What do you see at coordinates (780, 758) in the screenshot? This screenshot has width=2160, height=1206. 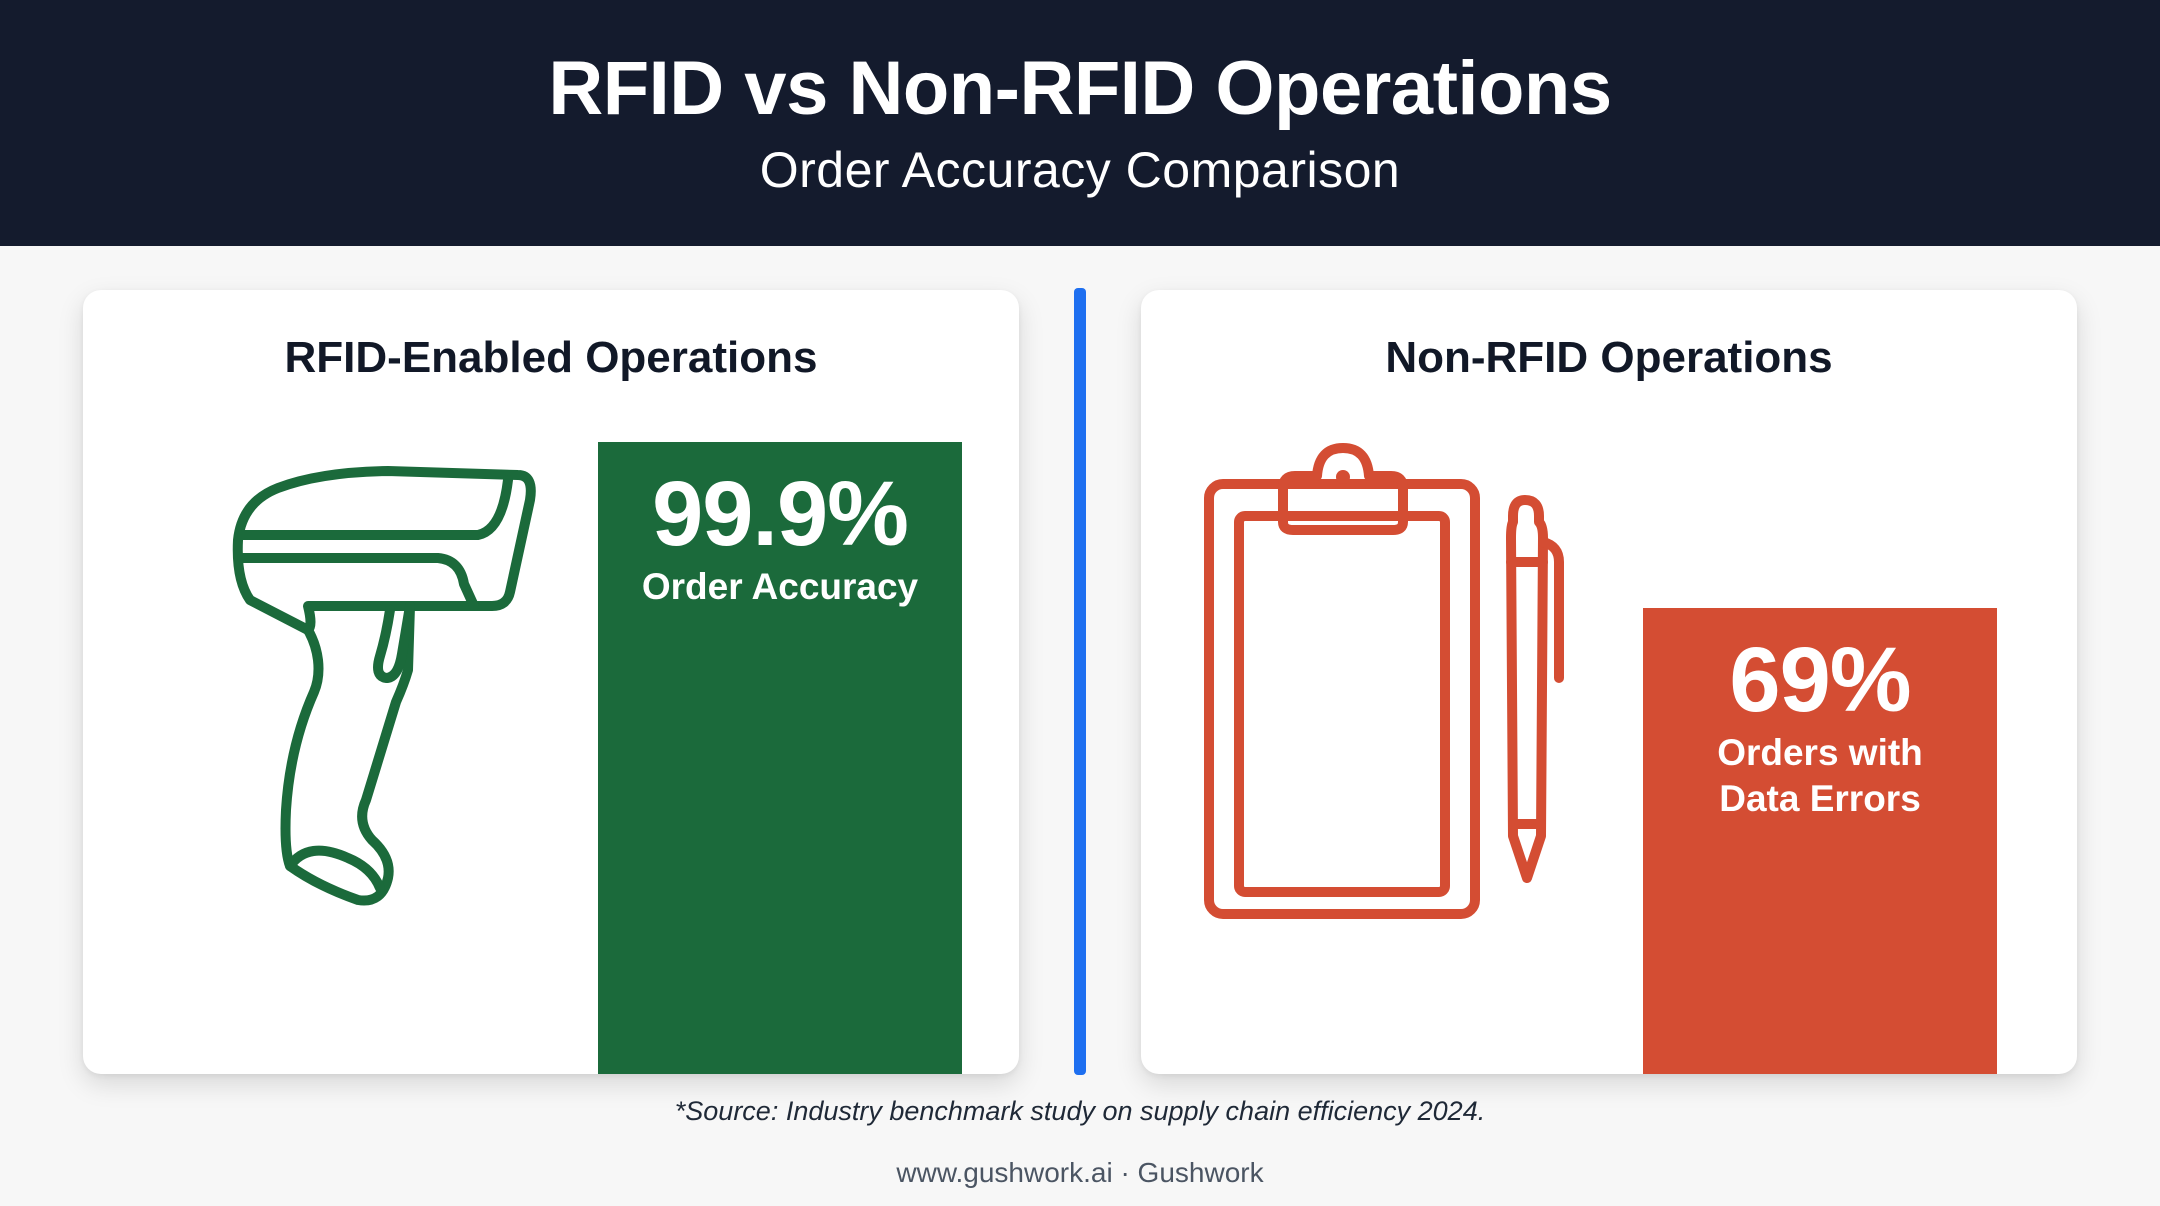 I see `rfid-accuracy-bar: 99.9% Order Accuracy` at bounding box center [780, 758].